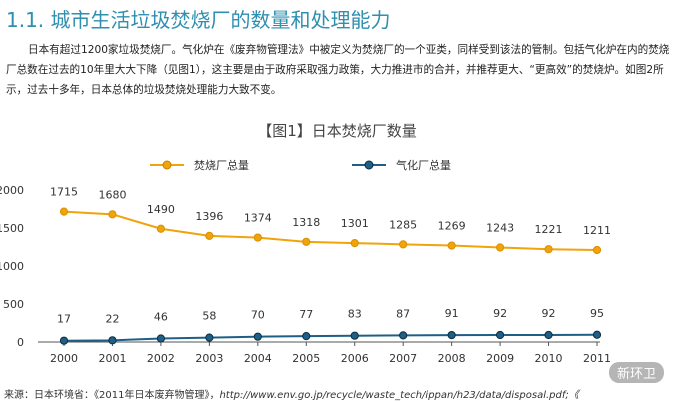 This screenshot has height=402, width=674. What do you see at coordinates (198, 20) in the screenshot?
I see `section-heading: 1.1. 城市生活垃圾焚烧厂的数量和处理能力` at bounding box center [198, 20].